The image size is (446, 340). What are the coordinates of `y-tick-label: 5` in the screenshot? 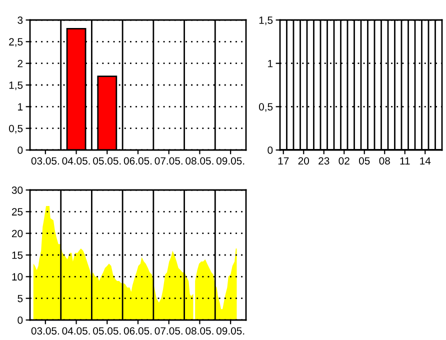 It's located at (20, 298).